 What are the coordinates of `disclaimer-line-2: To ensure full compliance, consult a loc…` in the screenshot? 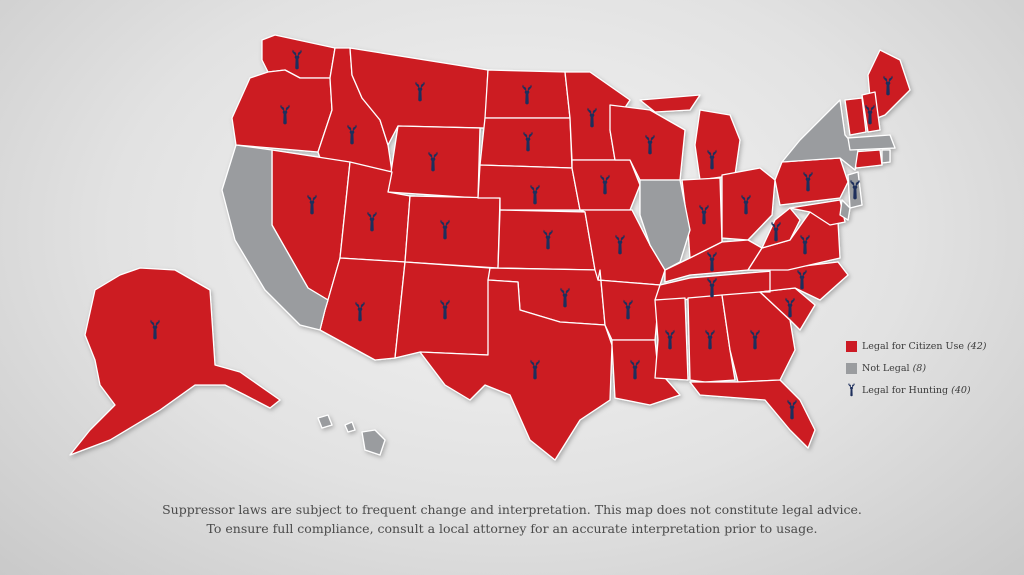 It's located at (512, 528).